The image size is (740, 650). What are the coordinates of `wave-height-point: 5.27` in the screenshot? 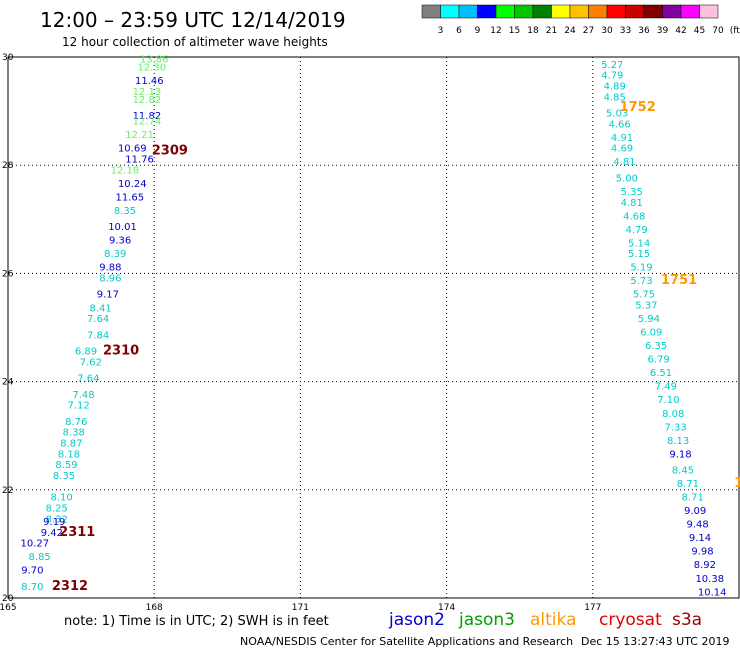 It's located at (612, 65).